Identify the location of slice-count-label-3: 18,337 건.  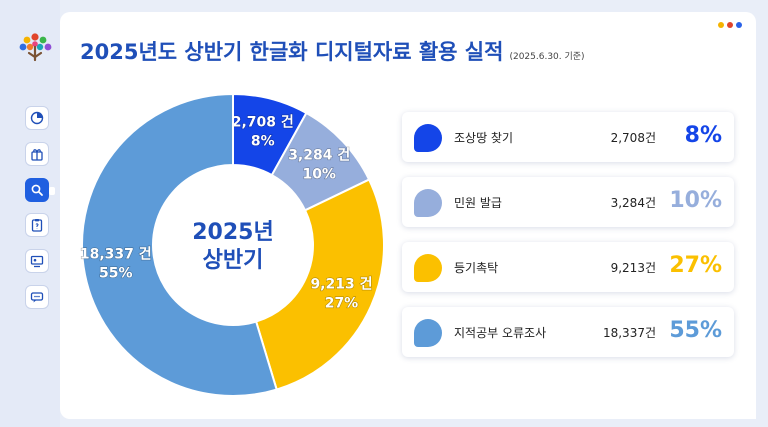
(116, 253).